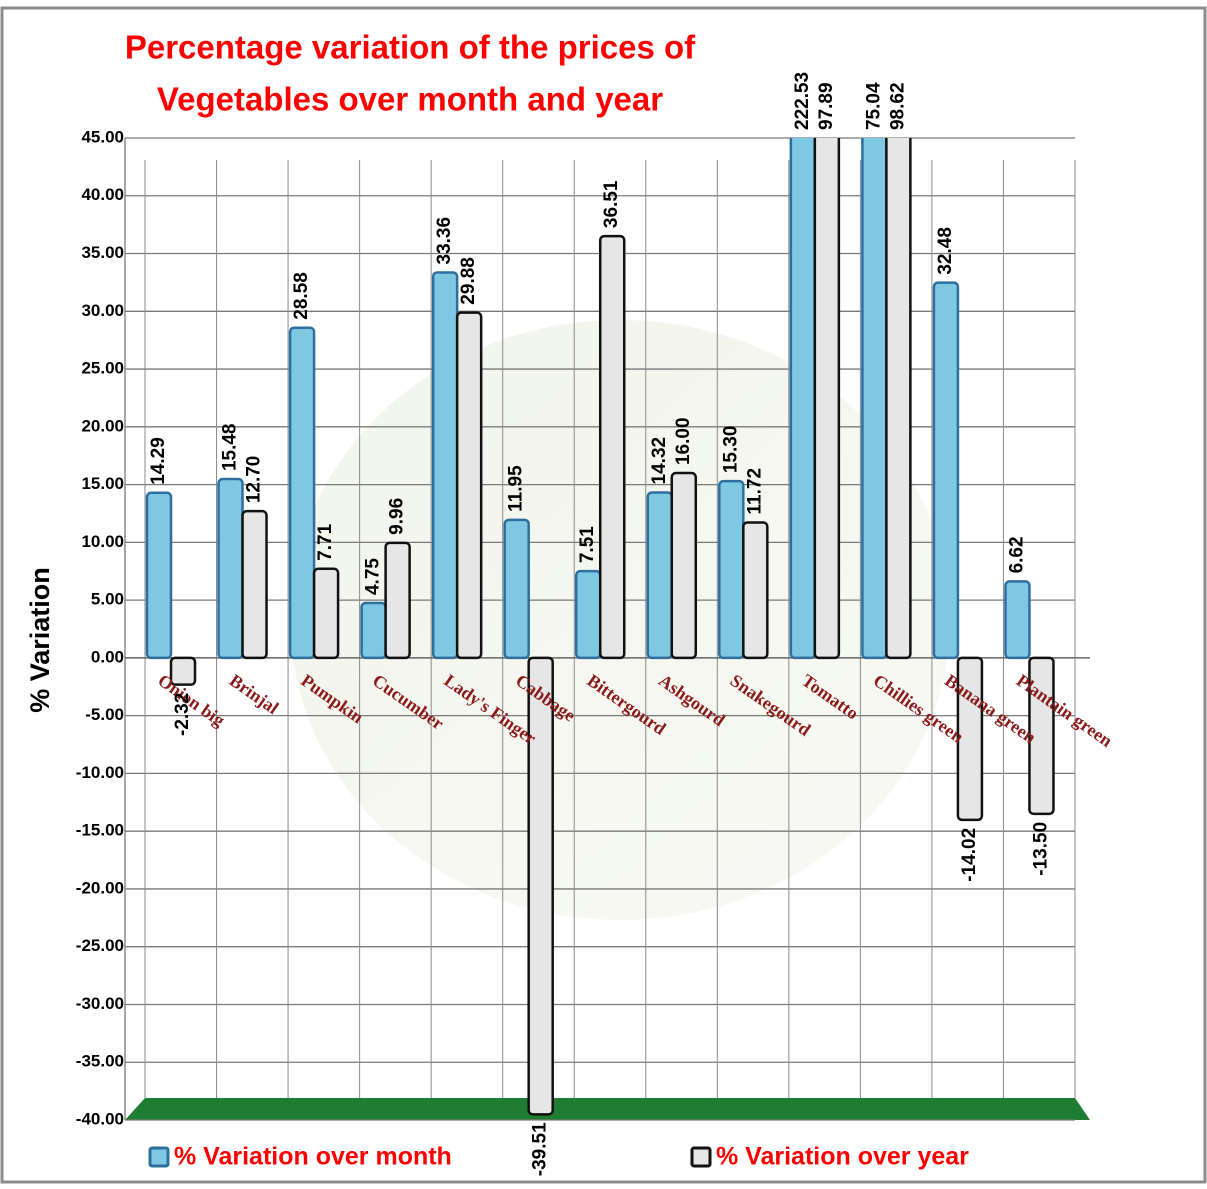  I want to click on data-label: 29.88, so click(468, 281).